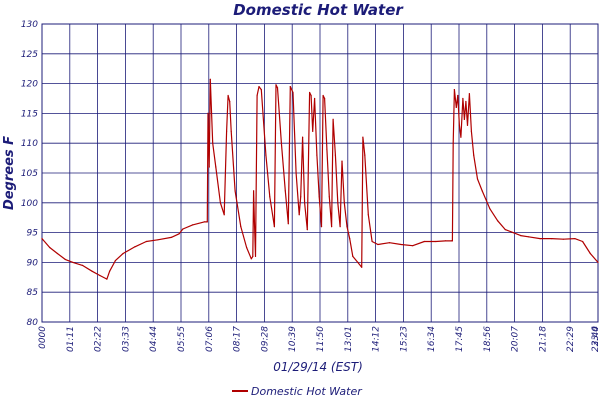 This screenshot has height=400, width=600. I want to click on y-tick-label: 80, so click(33, 323).